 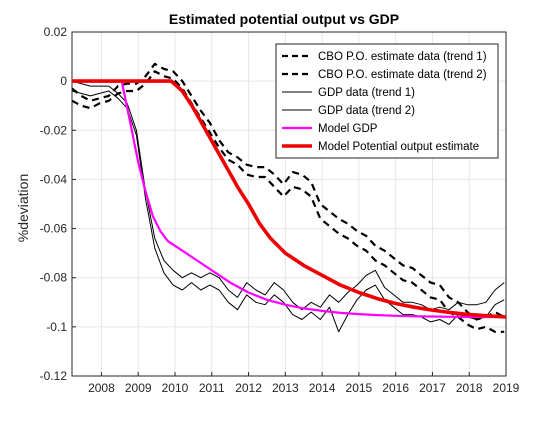 What do you see at coordinates (402, 57) in the screenshot?
I see `legend-label: CBO P.O. estimate data (trend 1)` at bounding box center [402, 57].